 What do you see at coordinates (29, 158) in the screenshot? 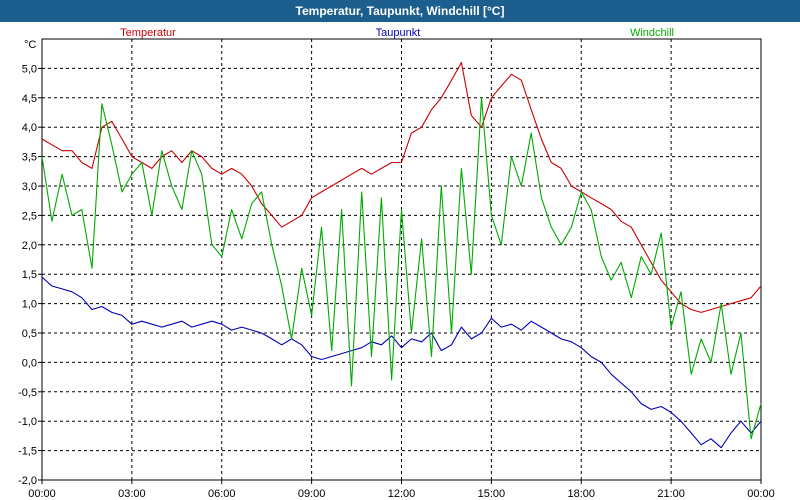
I see `y-tick-label: 3,5` at bounding box center [29, 158].